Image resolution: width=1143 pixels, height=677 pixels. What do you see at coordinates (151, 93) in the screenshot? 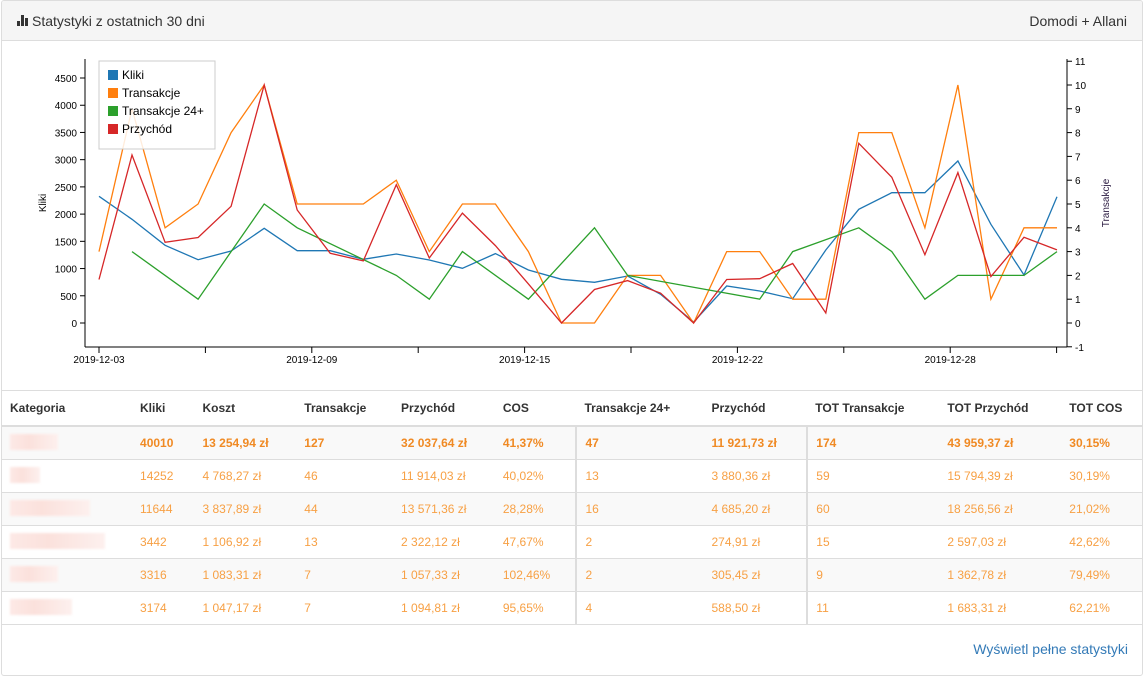
I see `legend-label: Transakcje` at bounding box center [151, 93].